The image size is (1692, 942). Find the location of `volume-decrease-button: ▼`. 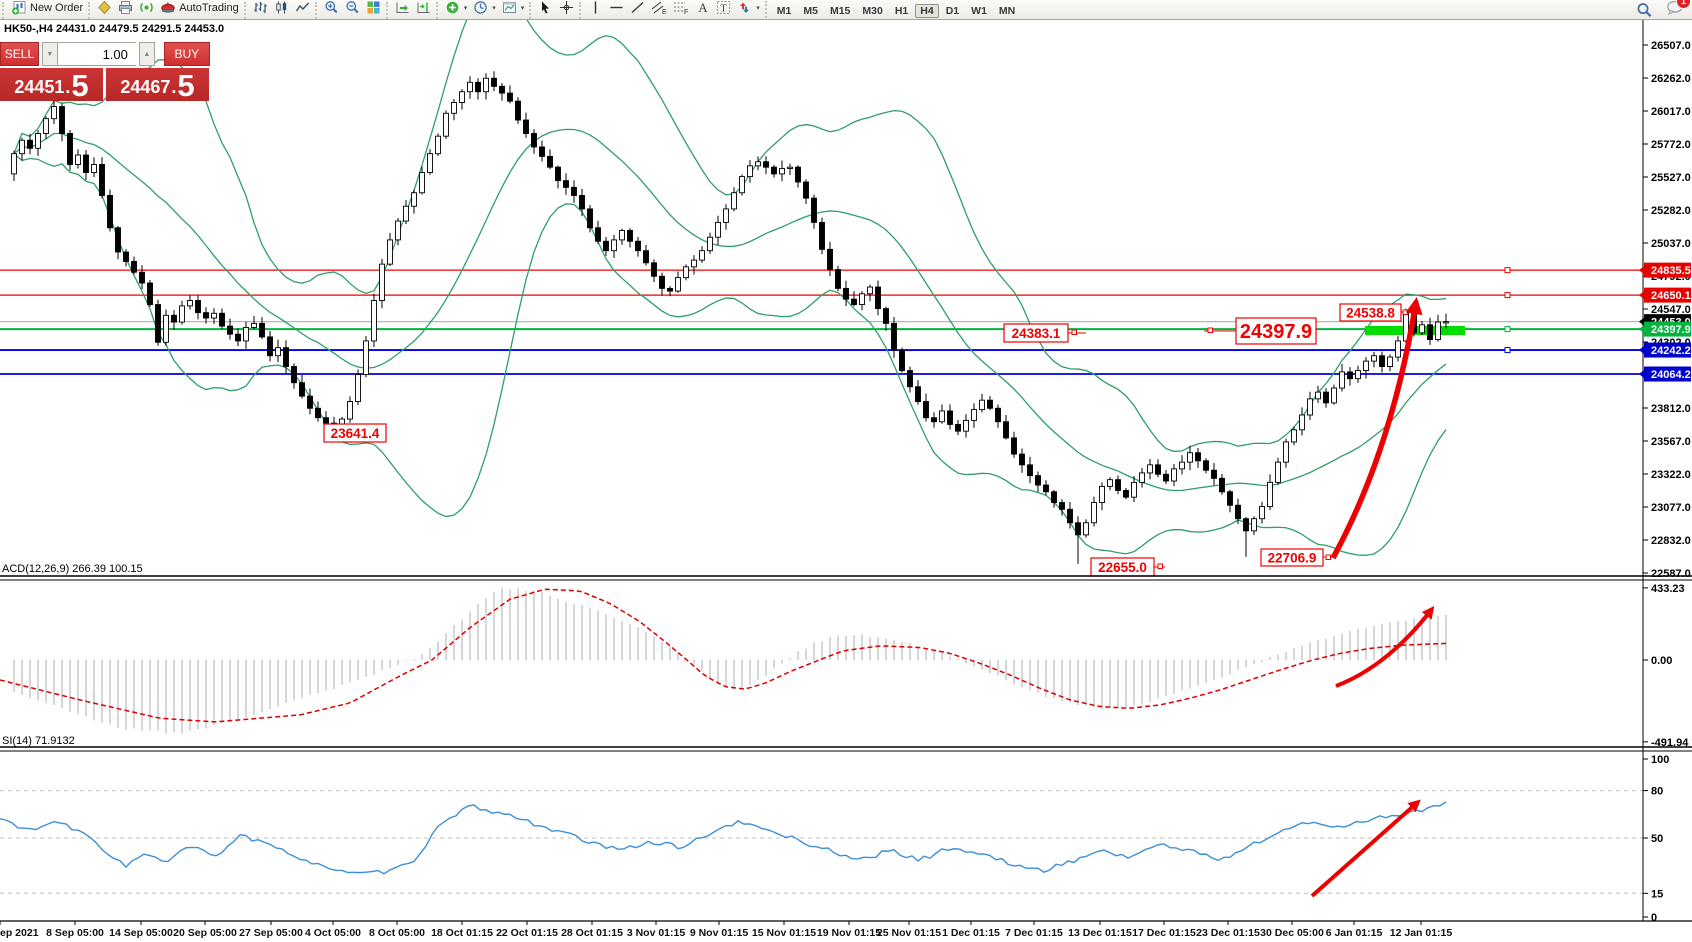

volume-decrease-button: ▼ is located at coordinates (49, 54).